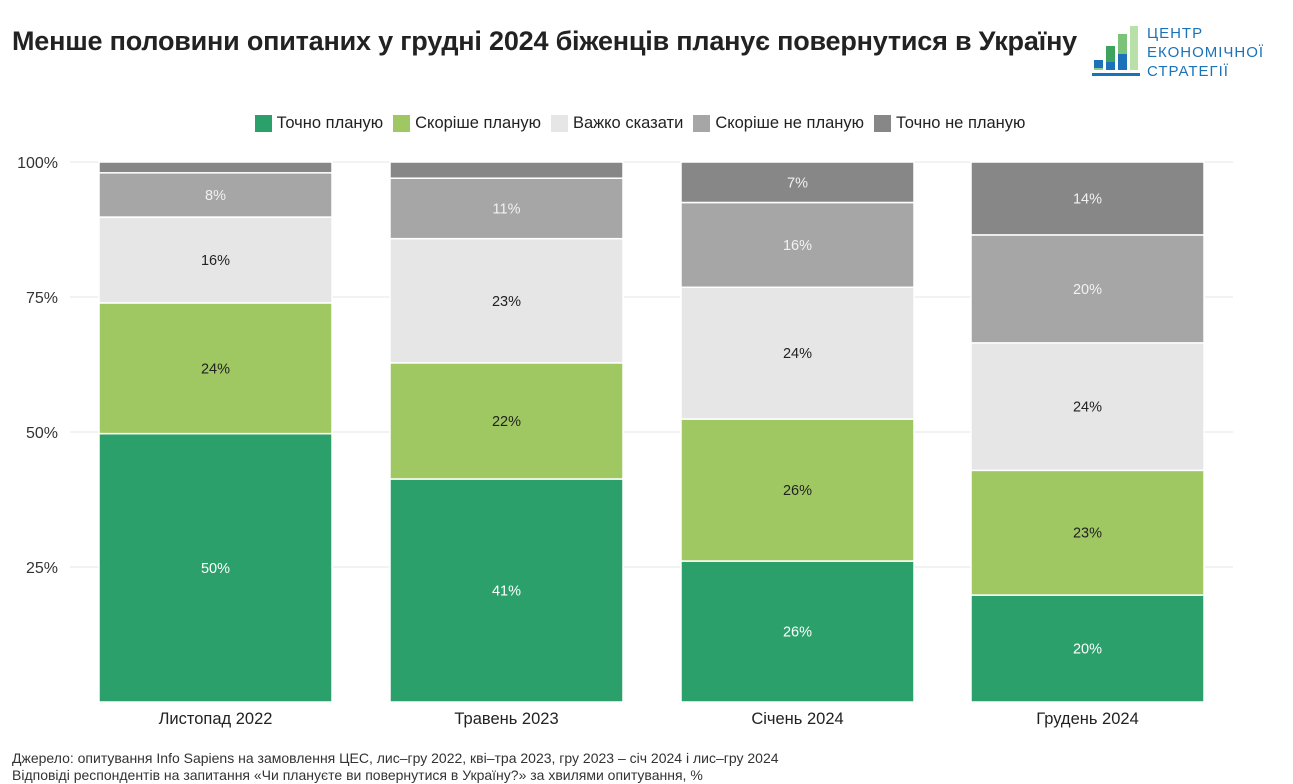  I want to click on logo-line: ЦЕНТР, so click(1175, 33).